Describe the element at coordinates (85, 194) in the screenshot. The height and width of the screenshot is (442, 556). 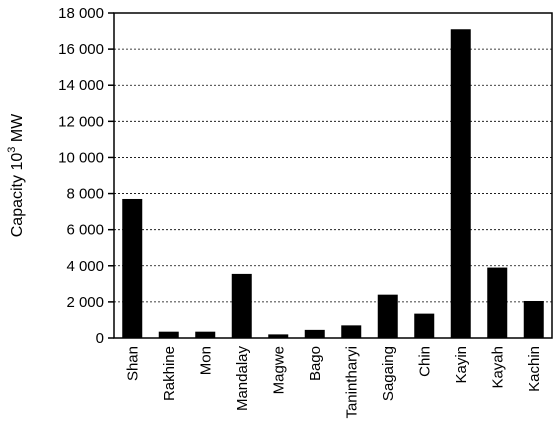
I see `y-tick-label: 8 000` at that location.